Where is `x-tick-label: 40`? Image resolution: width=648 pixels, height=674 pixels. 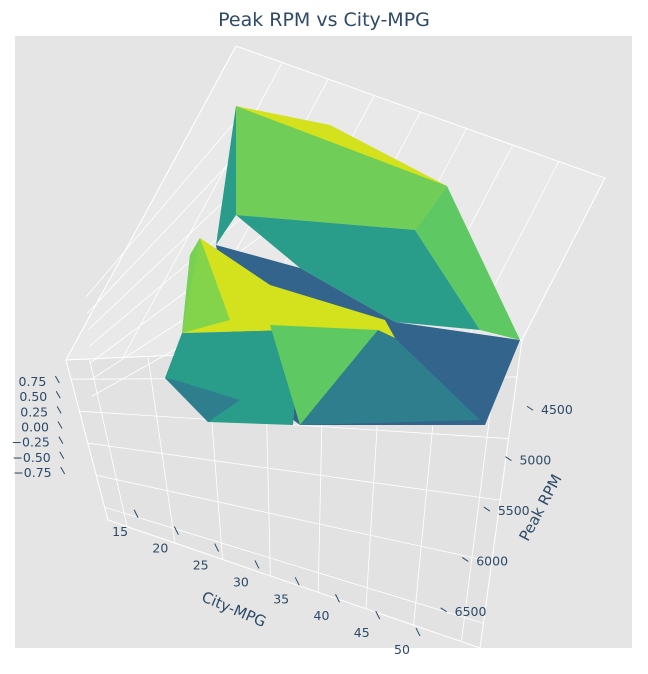 x-tick-label: 40 is located at coordinates (322, 615).